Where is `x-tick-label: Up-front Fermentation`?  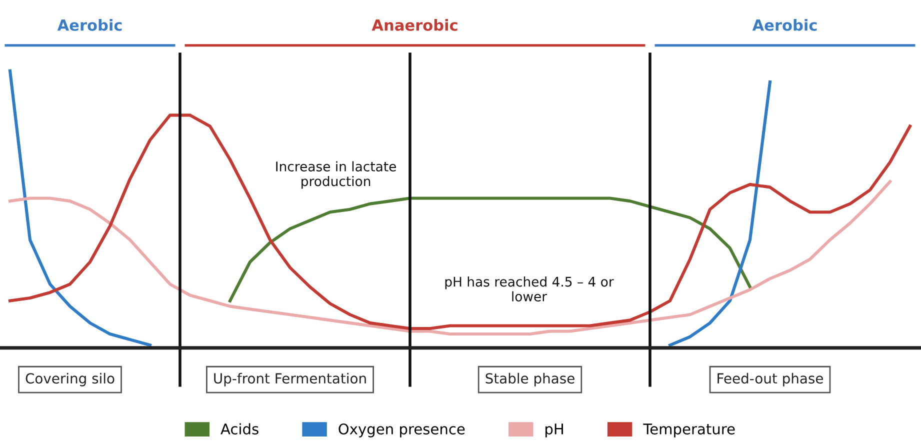 x-tick-label: Up-front Fermentation is located at coordinates (290, 379).